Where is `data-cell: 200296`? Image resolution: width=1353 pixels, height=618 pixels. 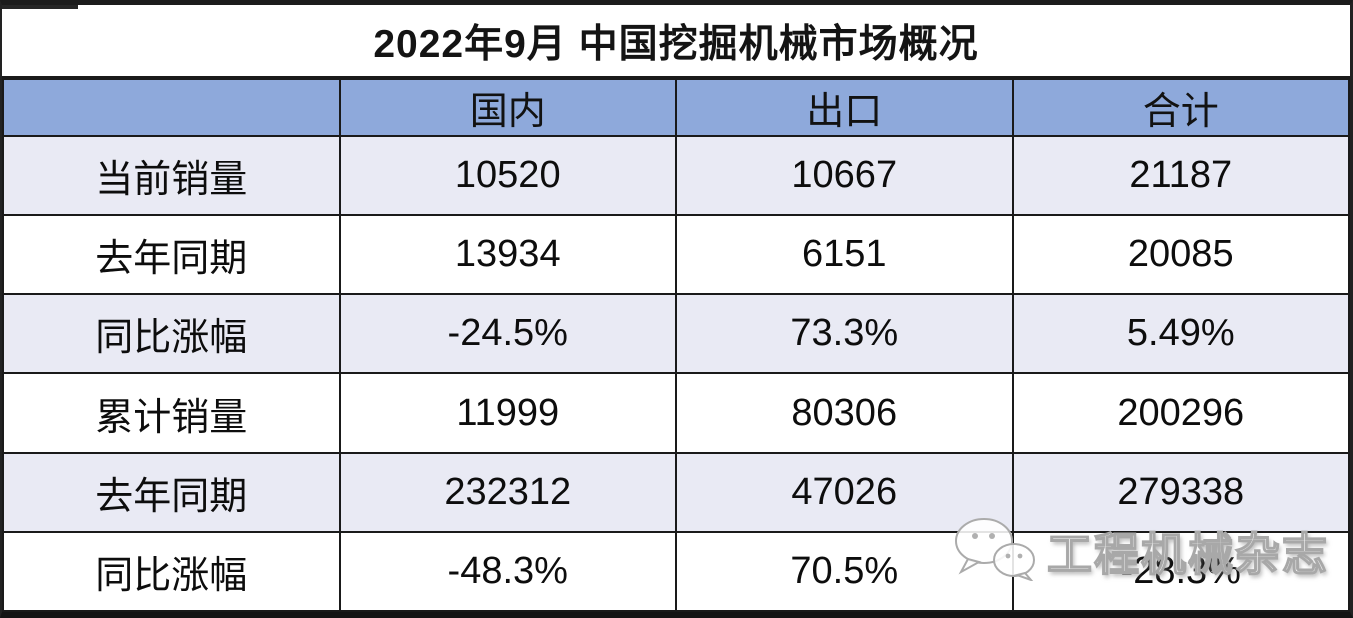
data-cell: 200296 is located at coordinates (1180, 413).